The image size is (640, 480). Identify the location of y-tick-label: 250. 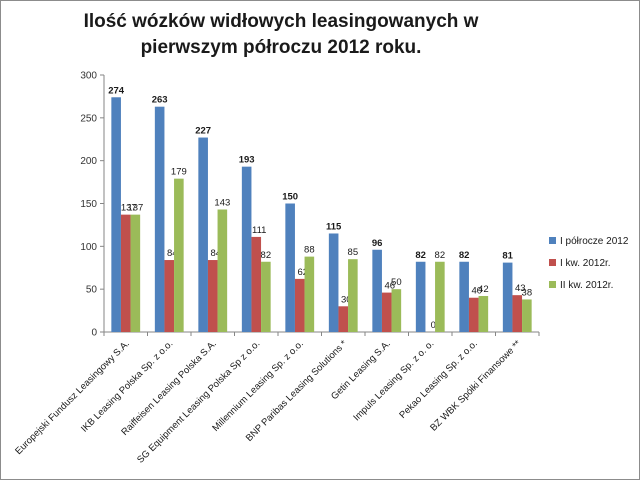
(88, 118).